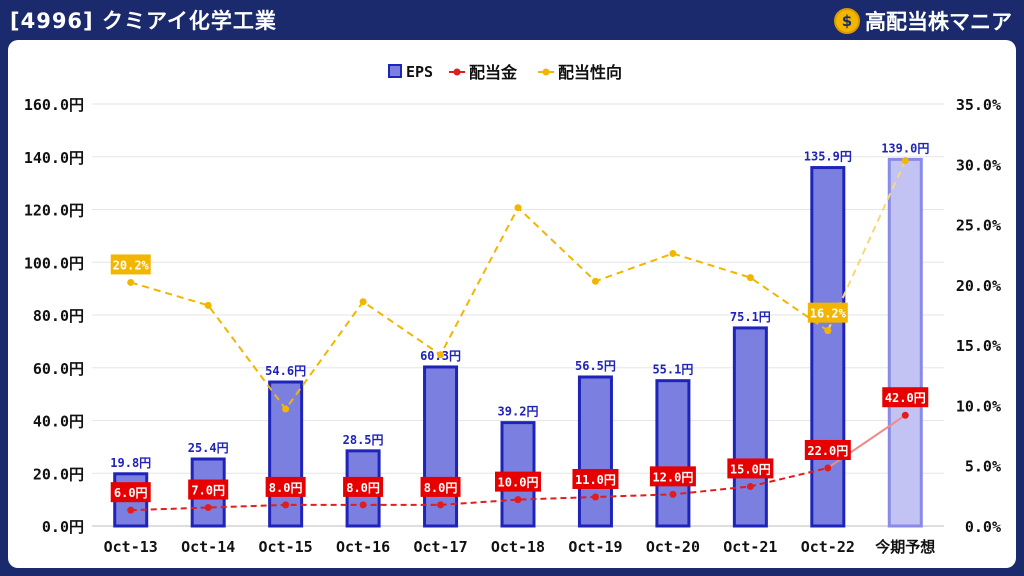 The image size is (1024, 576). What do you see at coordinates (546, 72) in the screenshot?
I see `legend-payout-marker` at bounding box center [546, 72].